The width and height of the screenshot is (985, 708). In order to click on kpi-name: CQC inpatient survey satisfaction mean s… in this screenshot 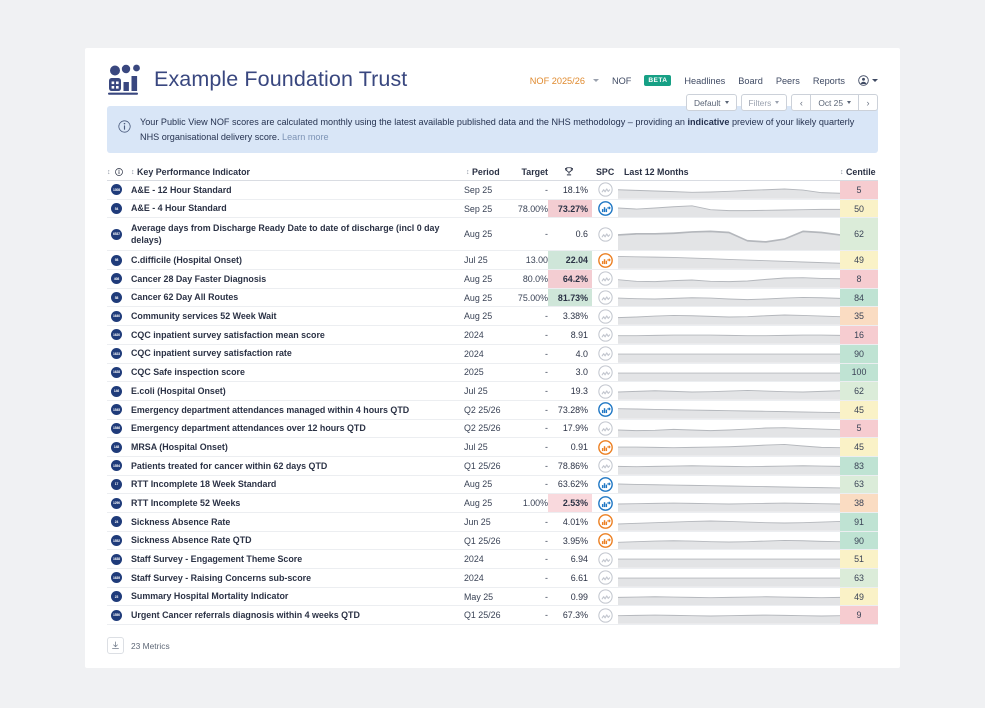, I will do `click(228, 334)`.